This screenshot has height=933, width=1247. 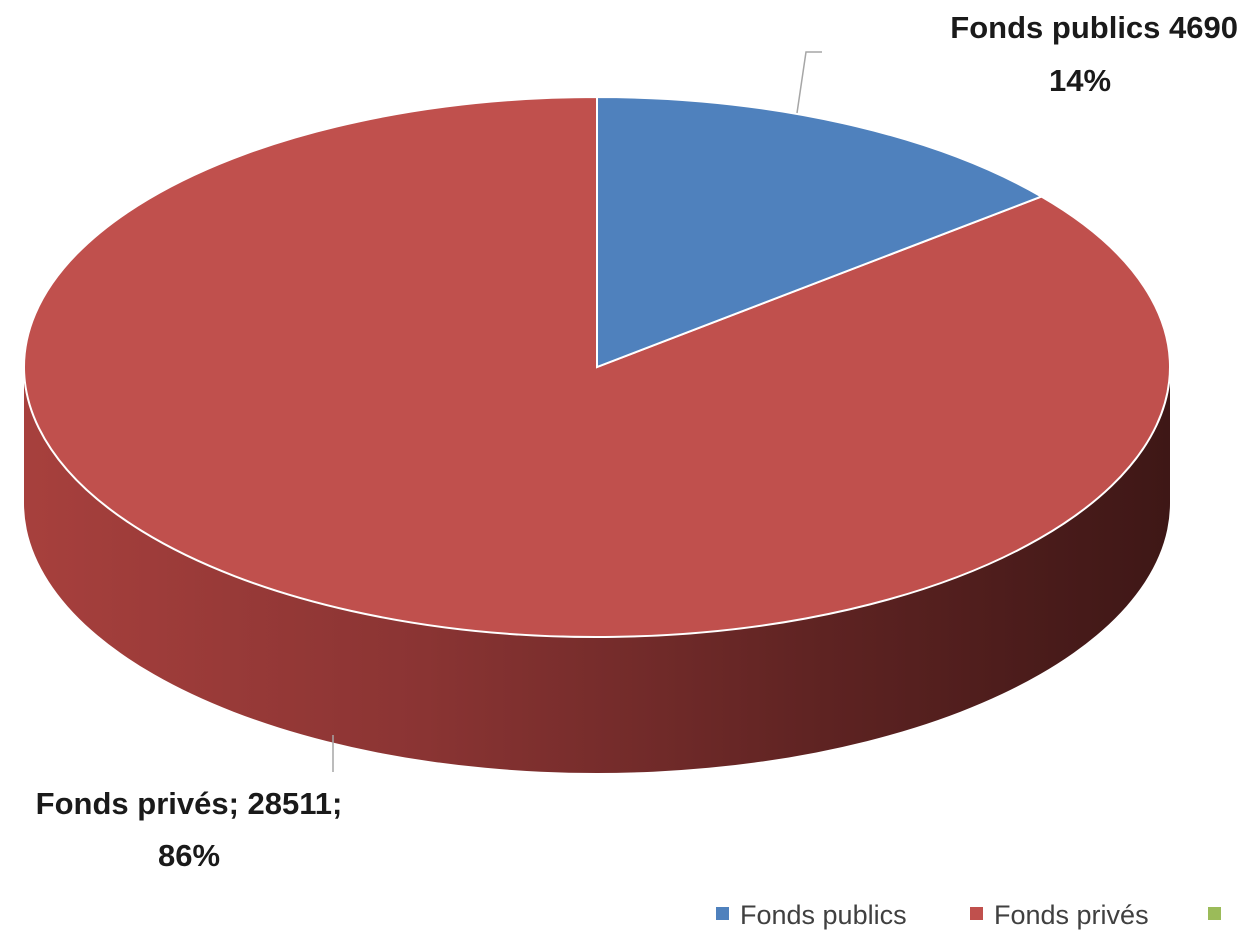 I want to click on data-label-fonds-prives-percent: 86%, so click(x=189, y=855).